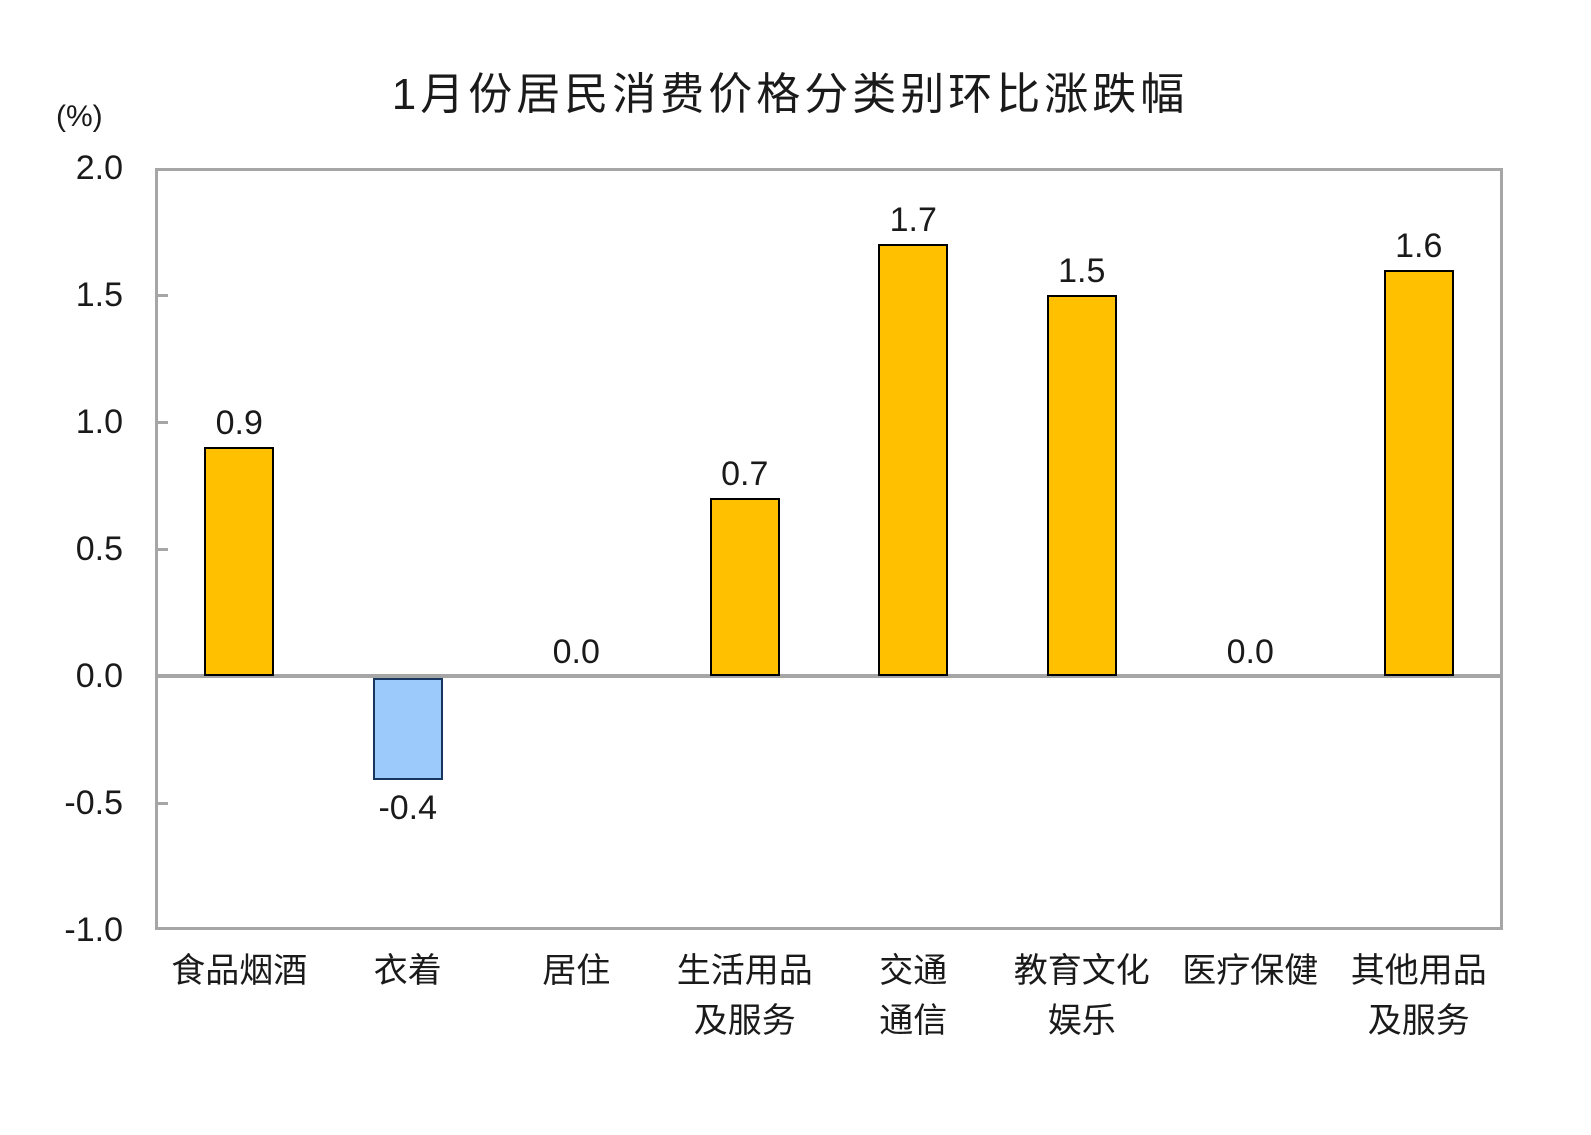 This screenshot has height=1135, width=1591. I want to click on y-tick-label: -0.5, so click(93, 803).